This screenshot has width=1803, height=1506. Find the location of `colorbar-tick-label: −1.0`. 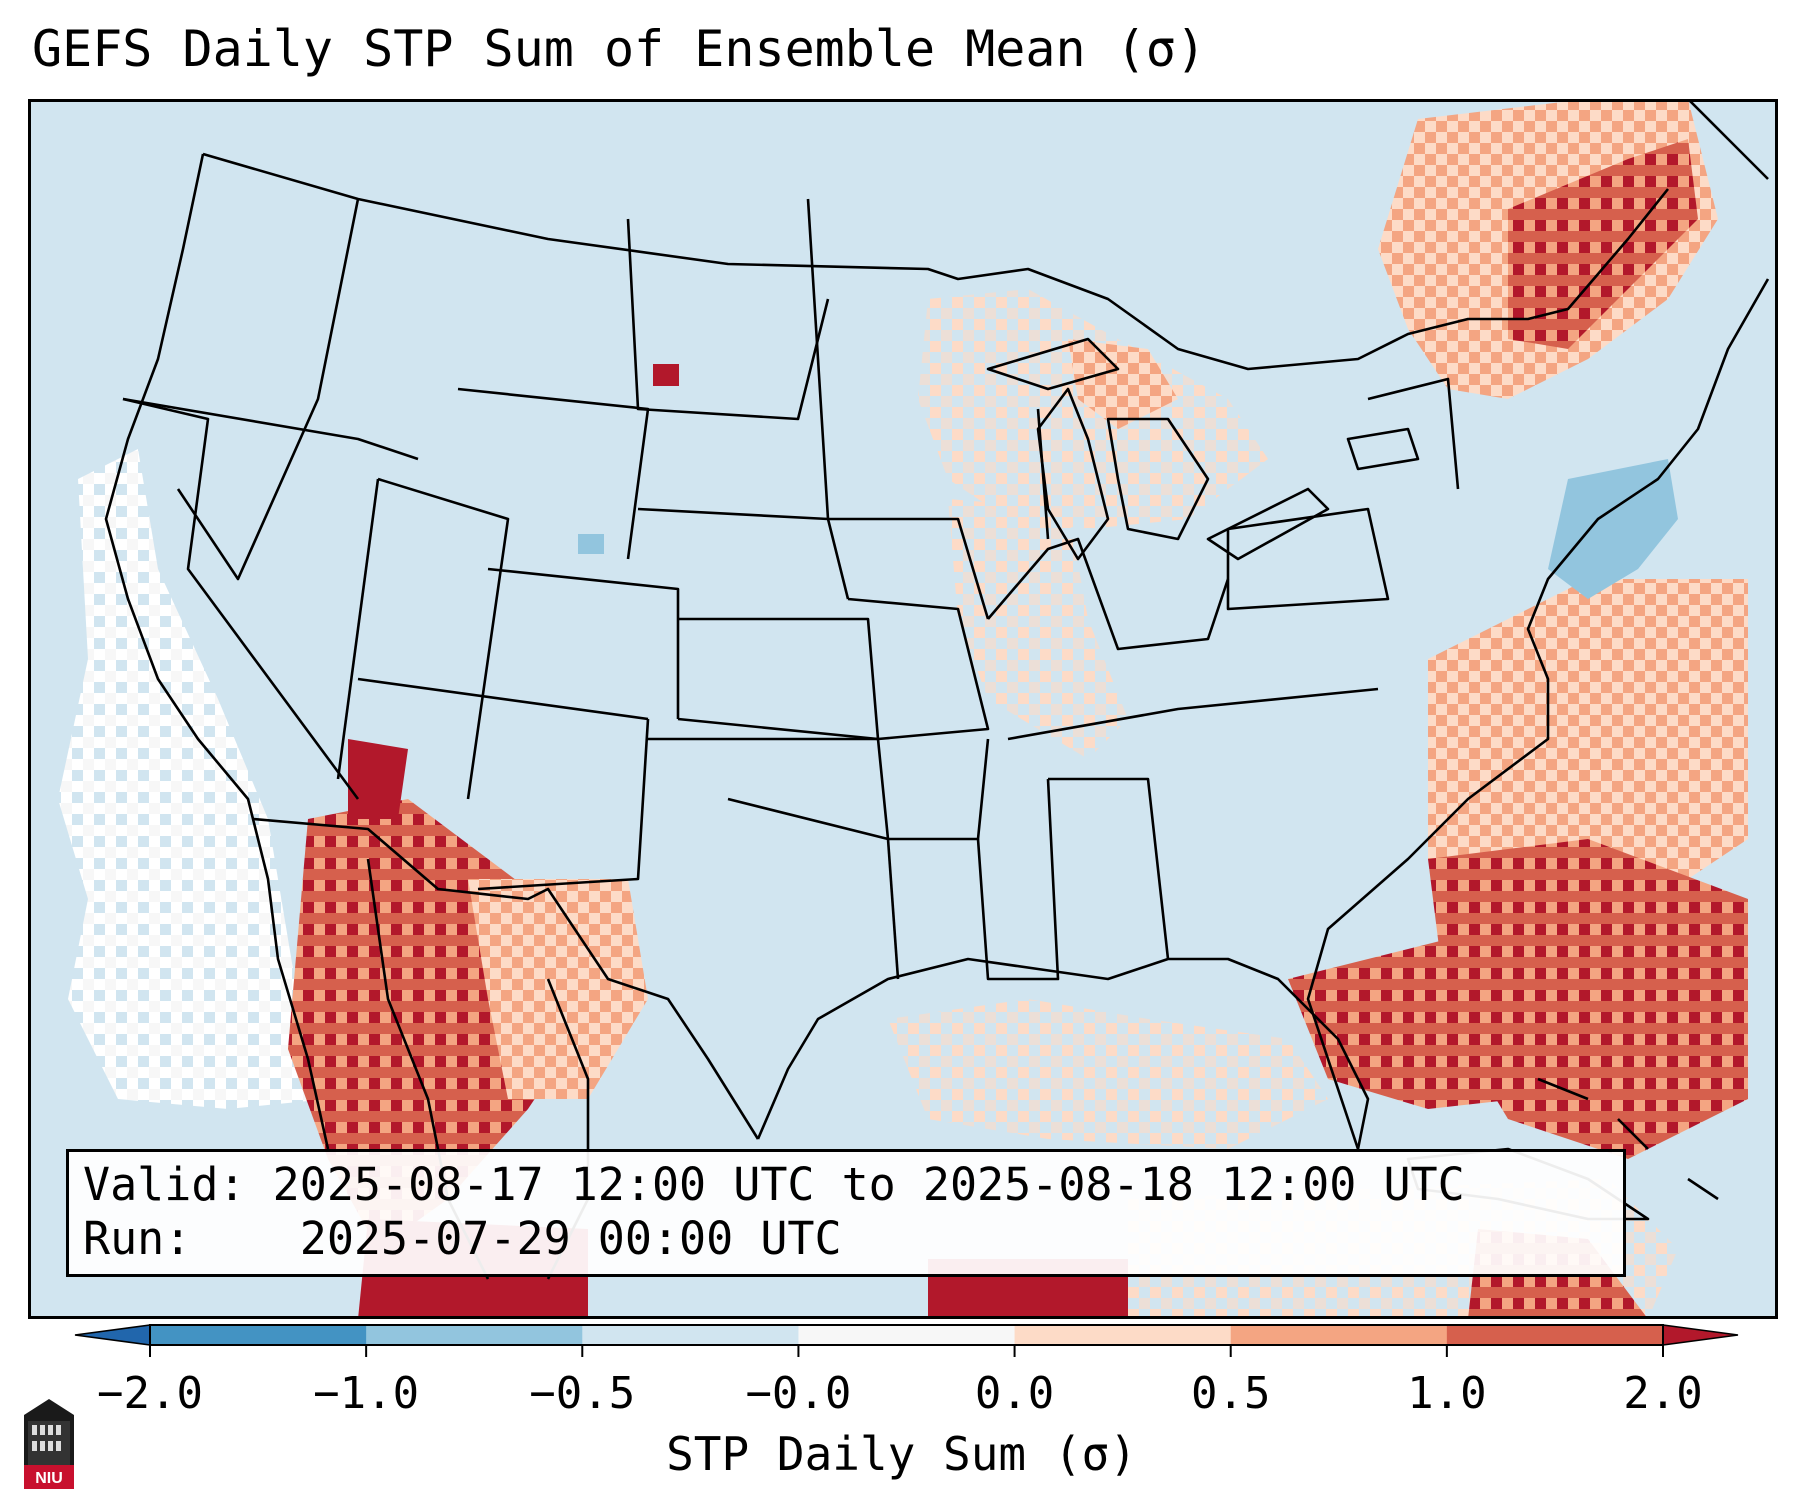

colorbar-tick-label: −1.0 is located at coordinates (366, 1393).